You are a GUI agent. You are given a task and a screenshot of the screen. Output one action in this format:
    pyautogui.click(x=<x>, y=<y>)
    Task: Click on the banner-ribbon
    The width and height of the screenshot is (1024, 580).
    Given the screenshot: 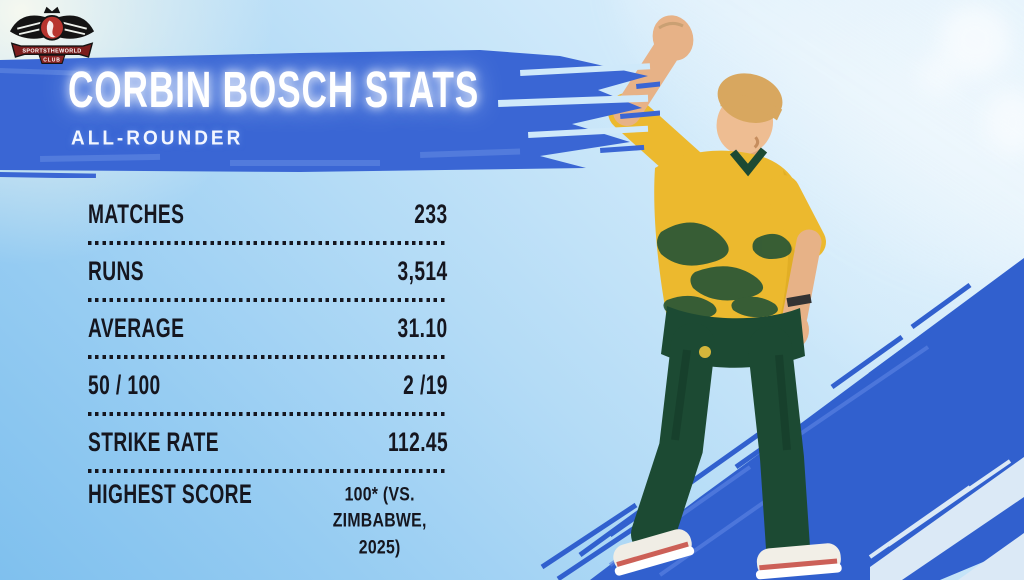 What is the action you would take?
    pyautogui.click(x=52, y=50)
    